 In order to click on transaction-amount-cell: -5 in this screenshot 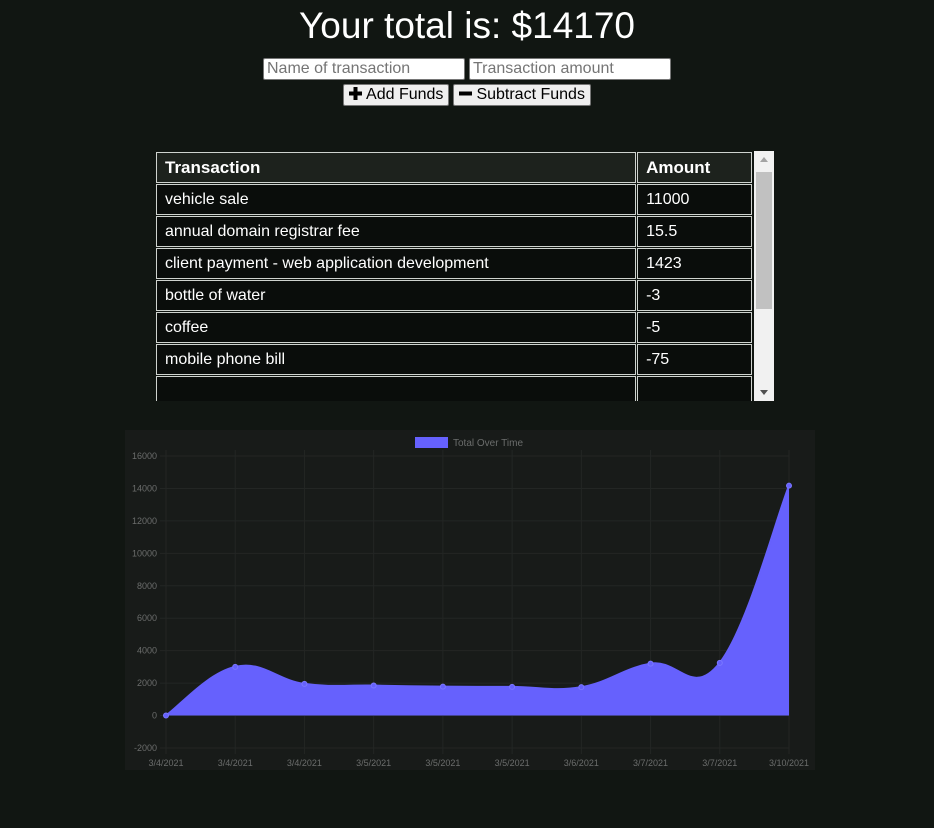, I will do `click(694, 327)`.